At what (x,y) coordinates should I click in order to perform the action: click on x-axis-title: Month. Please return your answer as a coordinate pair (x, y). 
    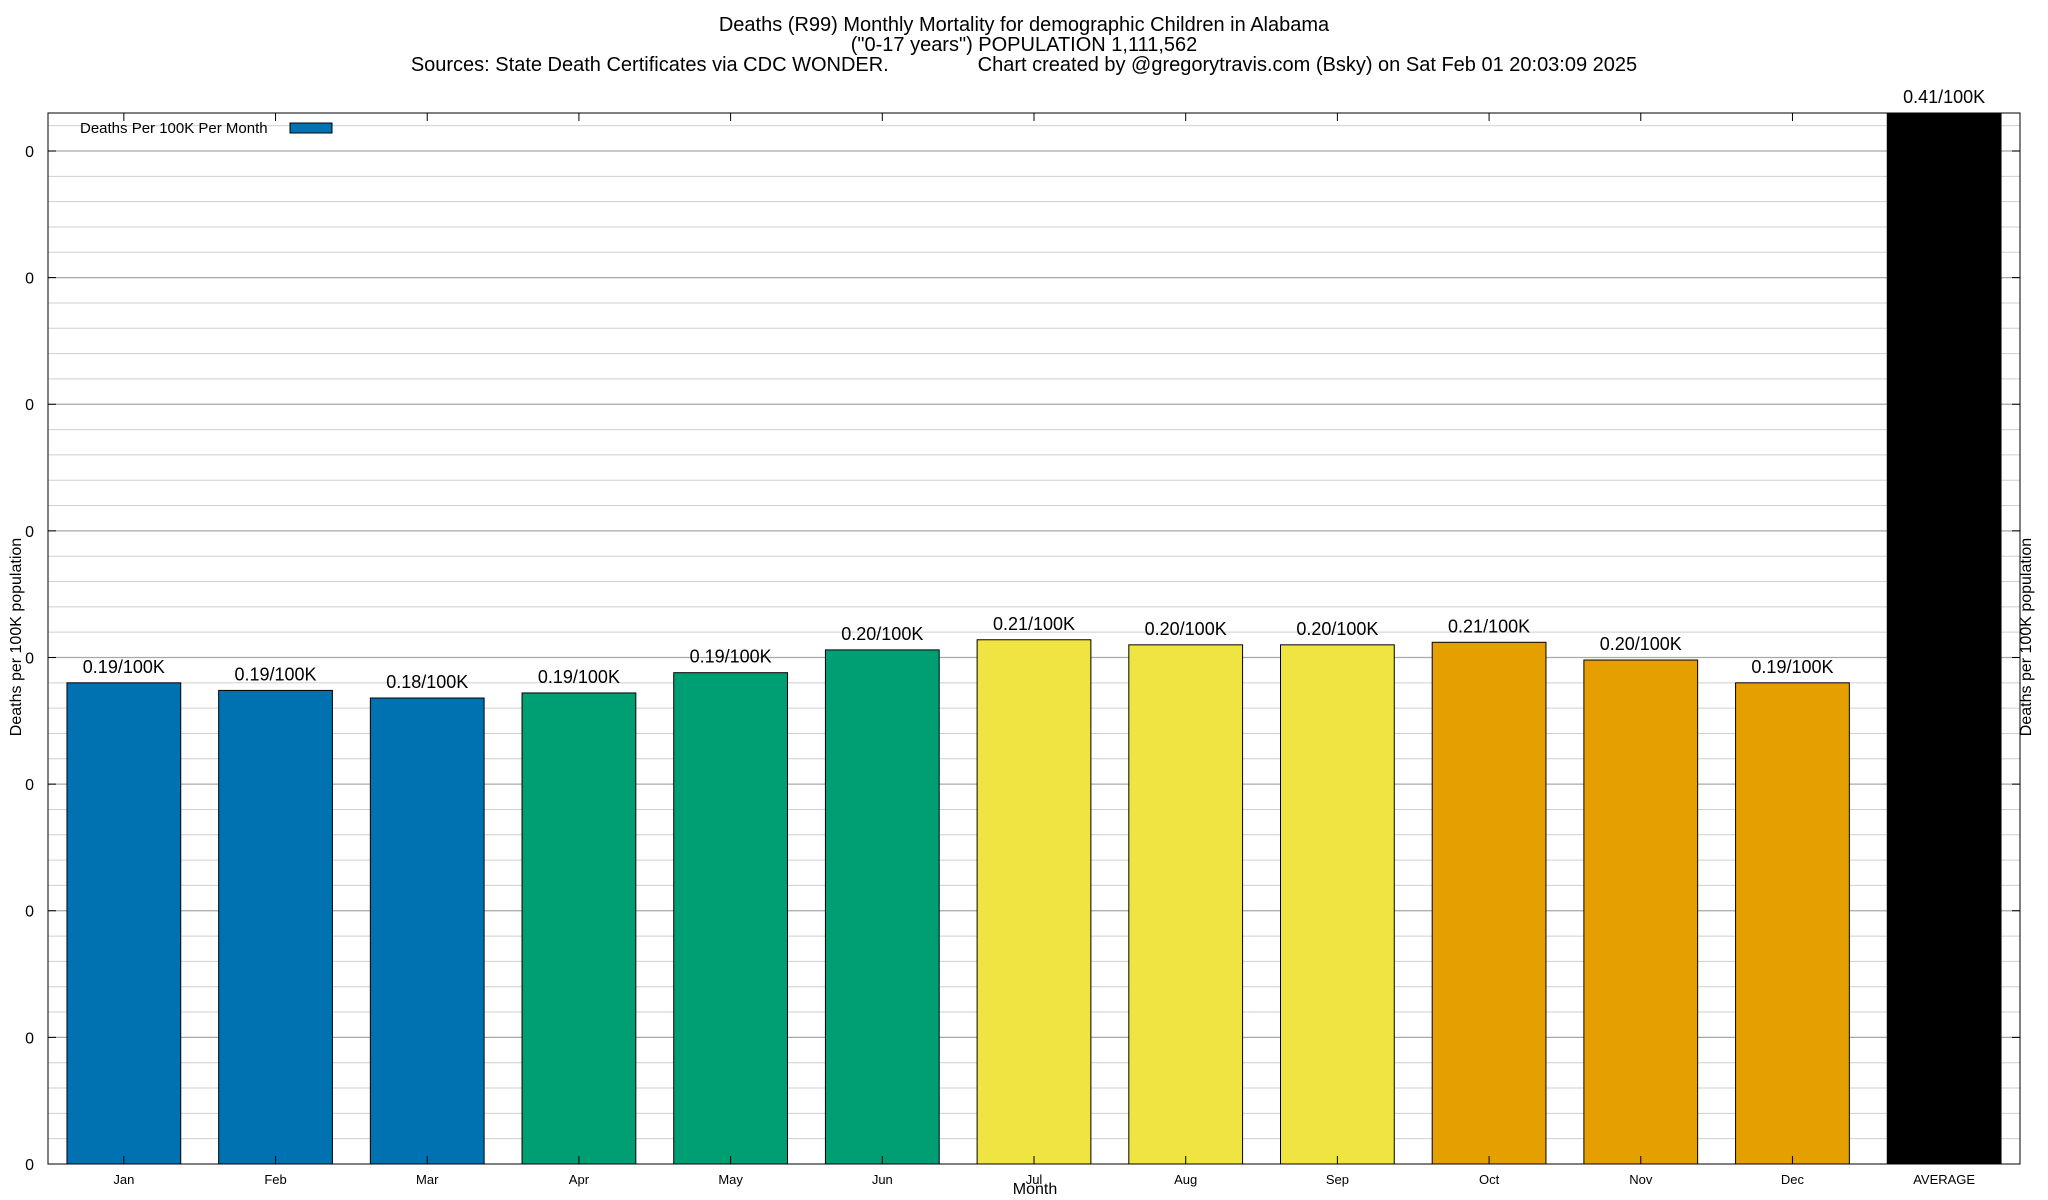
    Looking at the image, I should click on (1035, 1189).